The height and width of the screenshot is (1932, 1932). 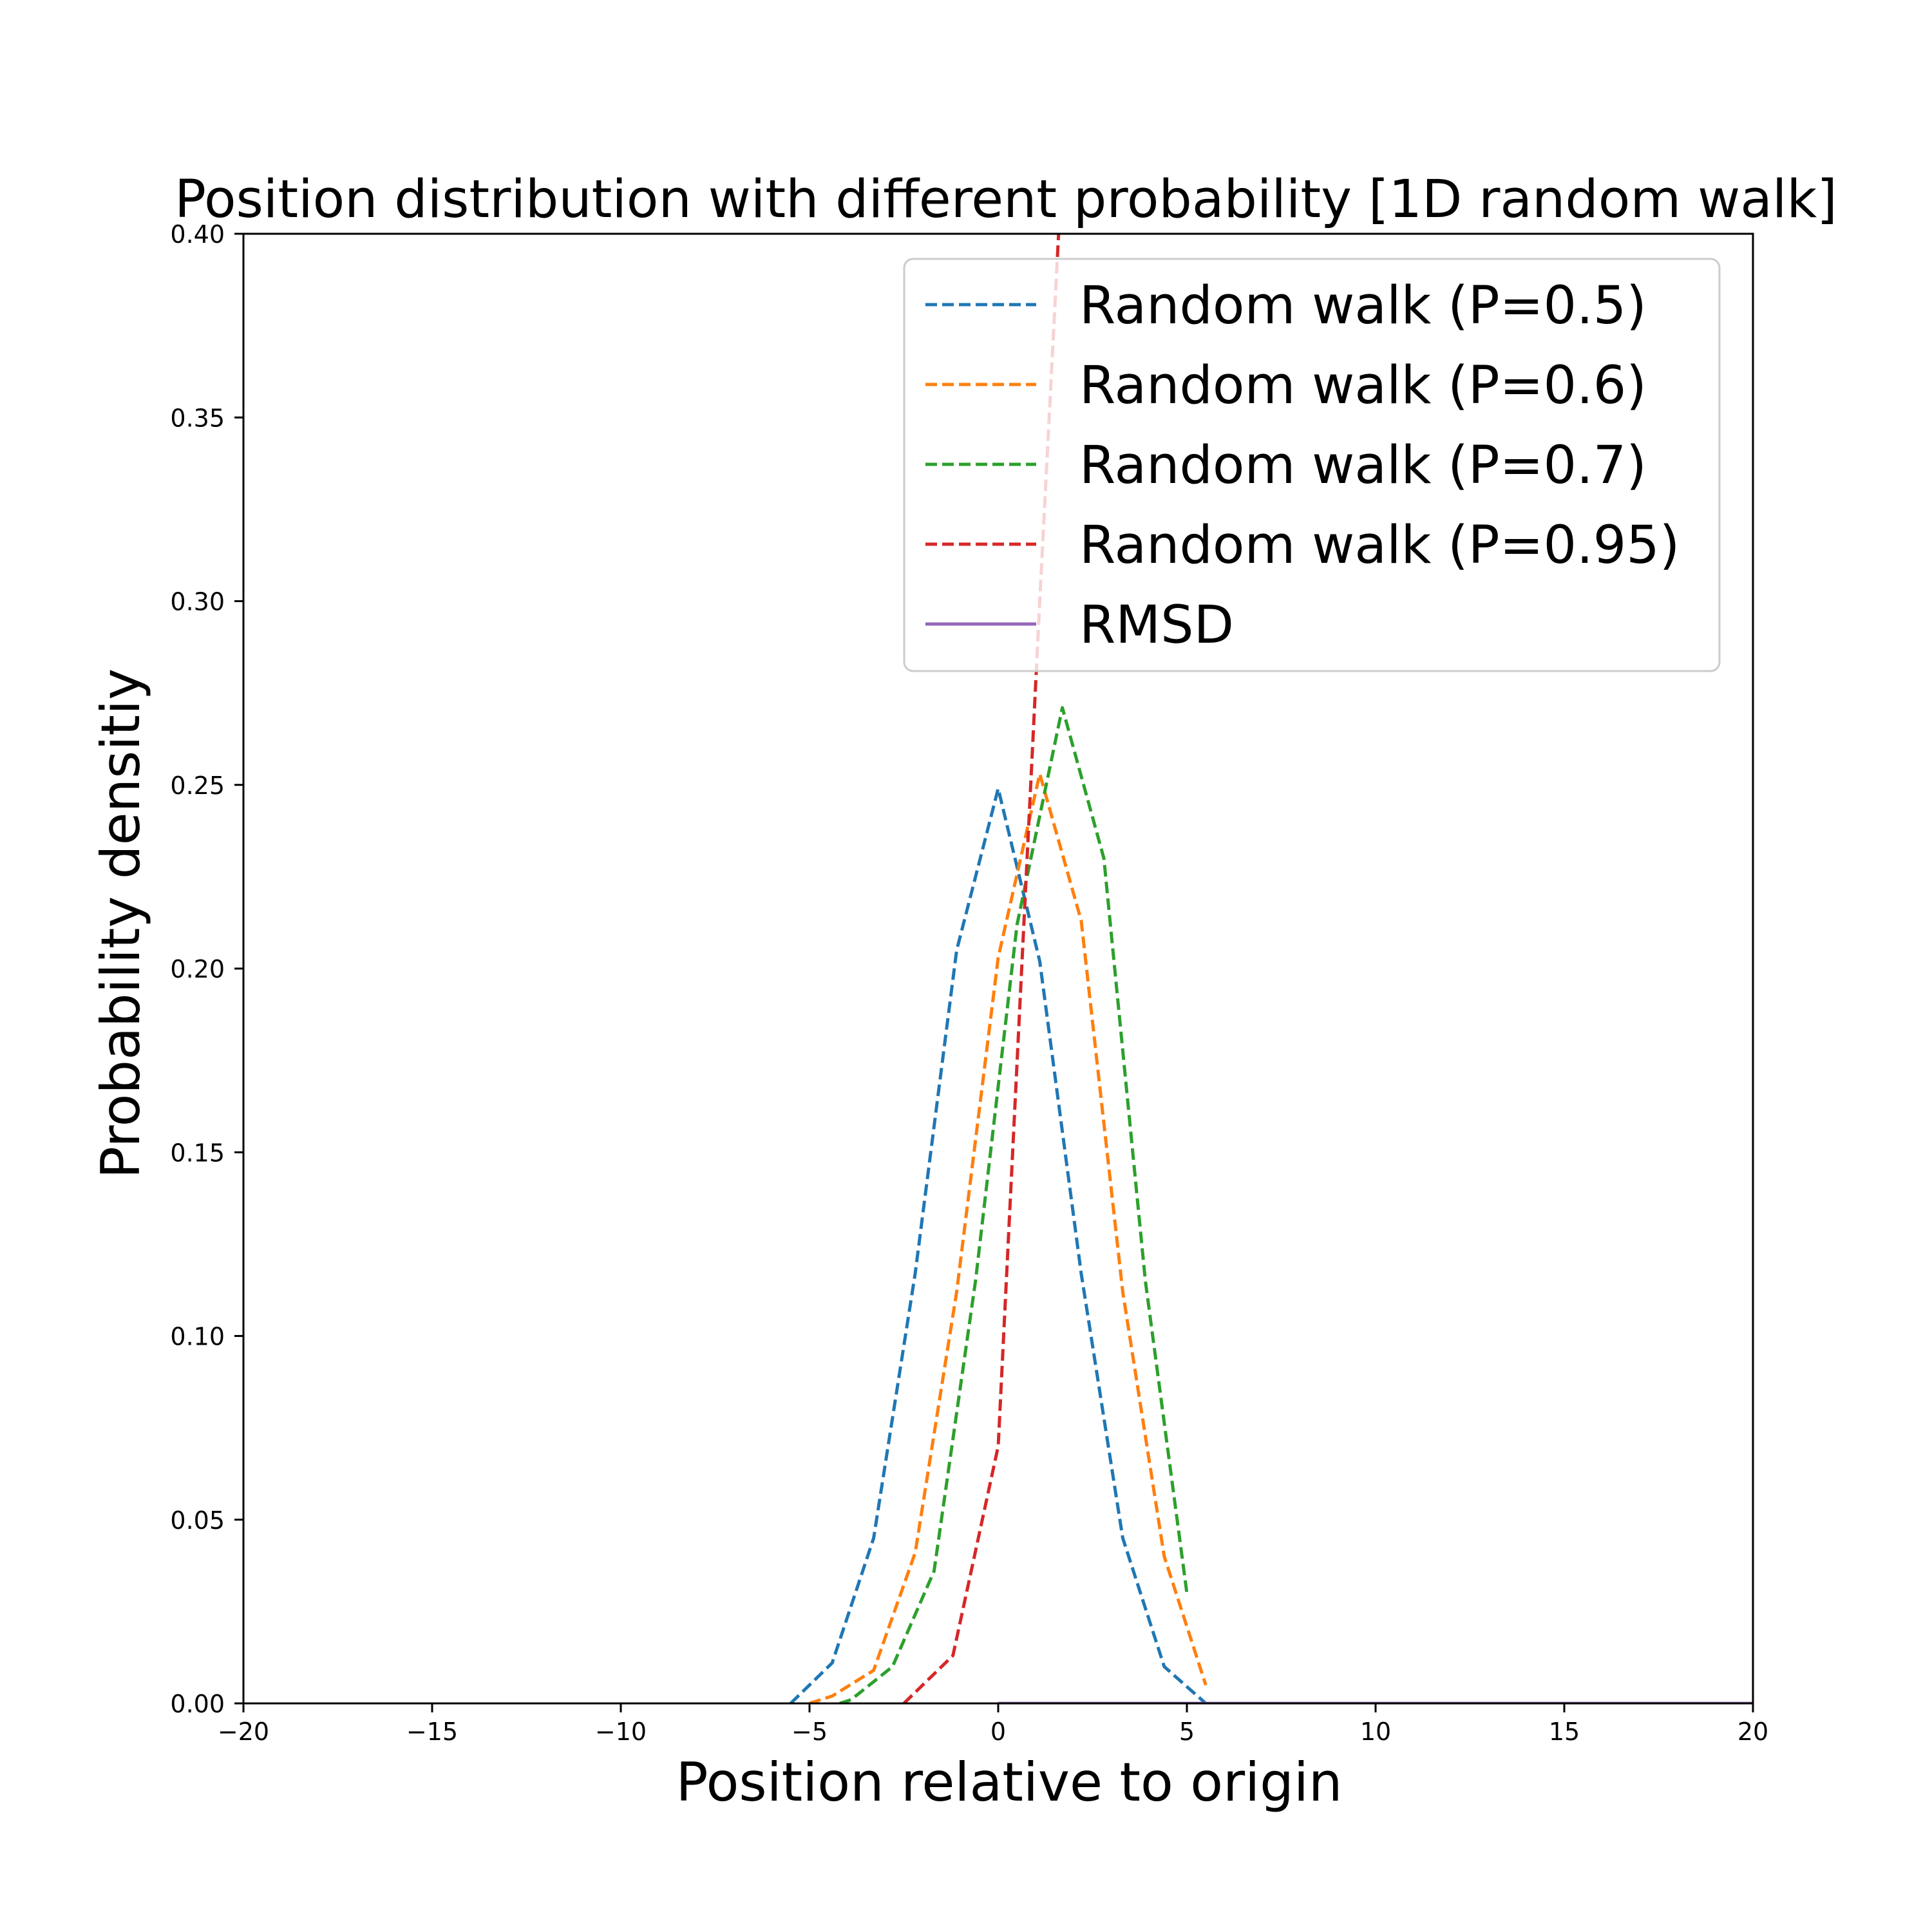 I want to click on y-tick-label: 0.30, so click(x=198, y=602).